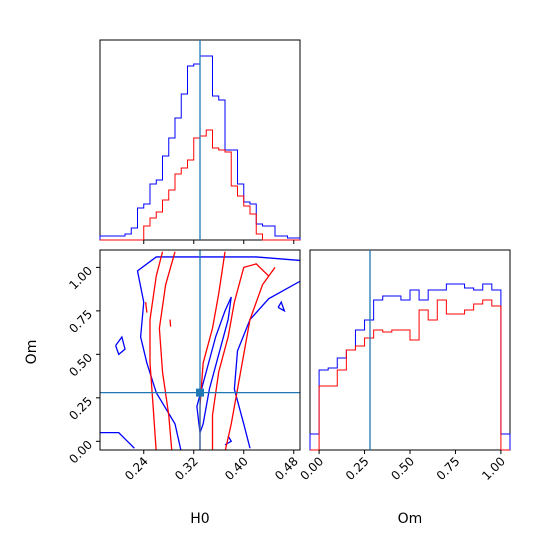 This screenshot has width=550, height=550. I want to click on histogram-om-x-tick-label: 0.25, so click(357, 468).